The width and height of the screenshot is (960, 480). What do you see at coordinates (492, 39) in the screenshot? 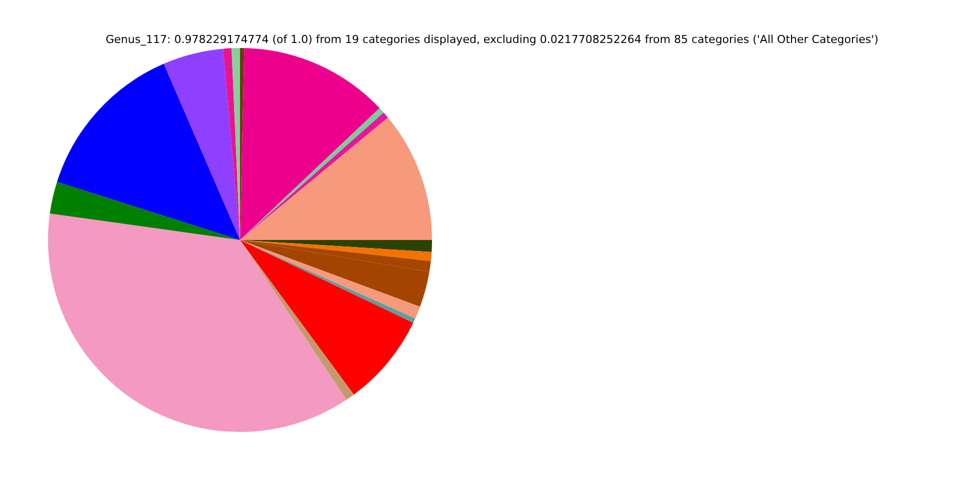
I see `text: Genus_117: 0.978229174774 (of 1.0) from 19 categories displayed, excluding 0.0217708252264 from 85 categories ('All Other Categories')` at bounding box center [492, 39].